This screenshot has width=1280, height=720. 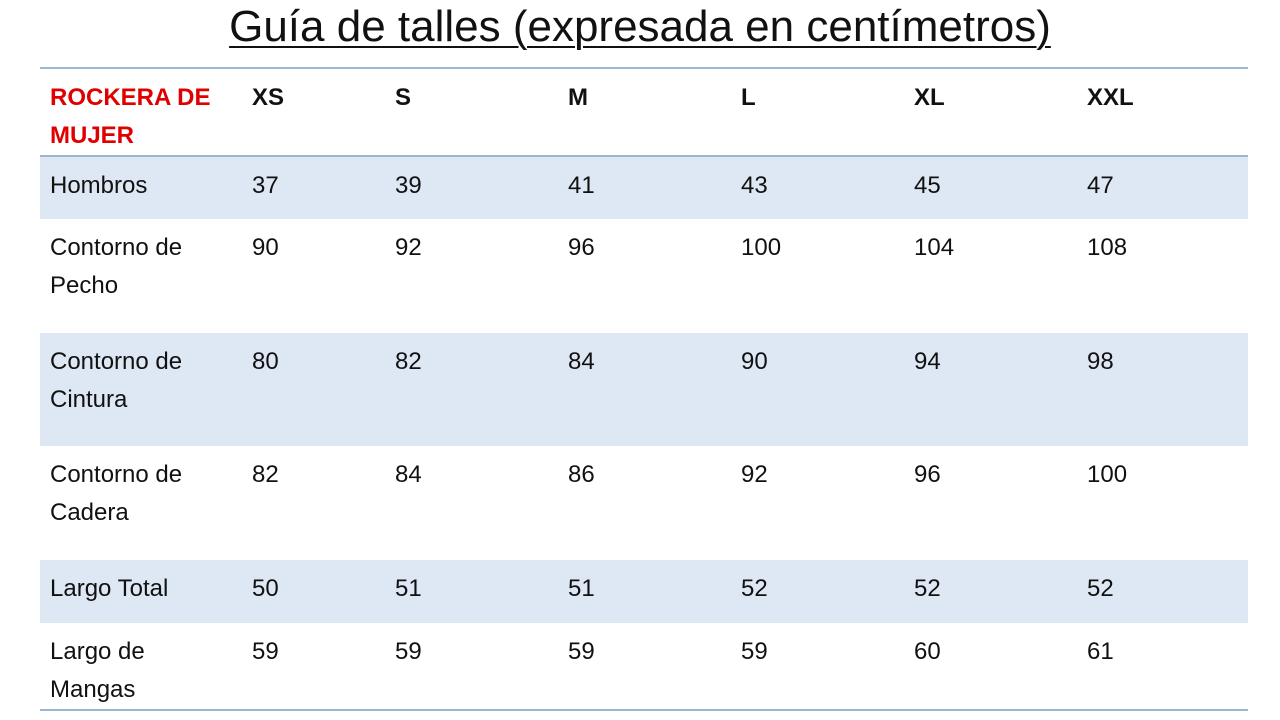 What do you see at coordinates (929, 97) in the screenshot?
I see `size-header: XL` at bounding box center [929, 97].